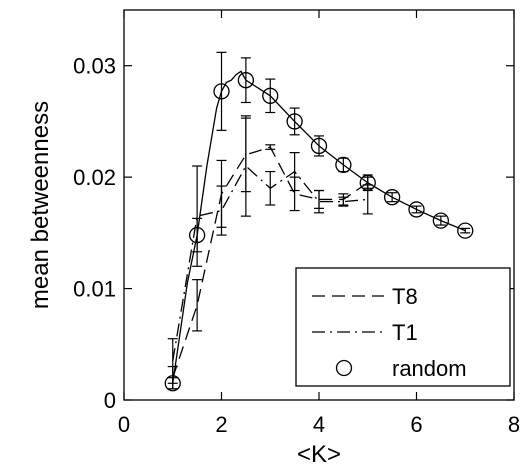 The image size is (526, 469). I want to click on legend-box, so click(403, 327).